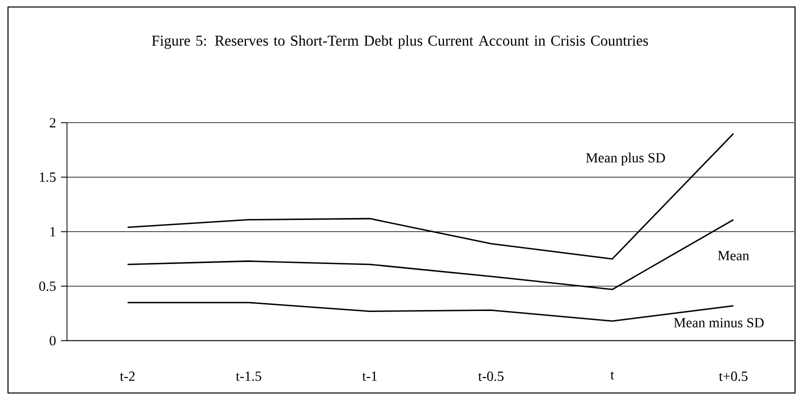 This screenshot has height=400, width=796. I want to click on y-tick-label: 1.5, so click(48, 177).